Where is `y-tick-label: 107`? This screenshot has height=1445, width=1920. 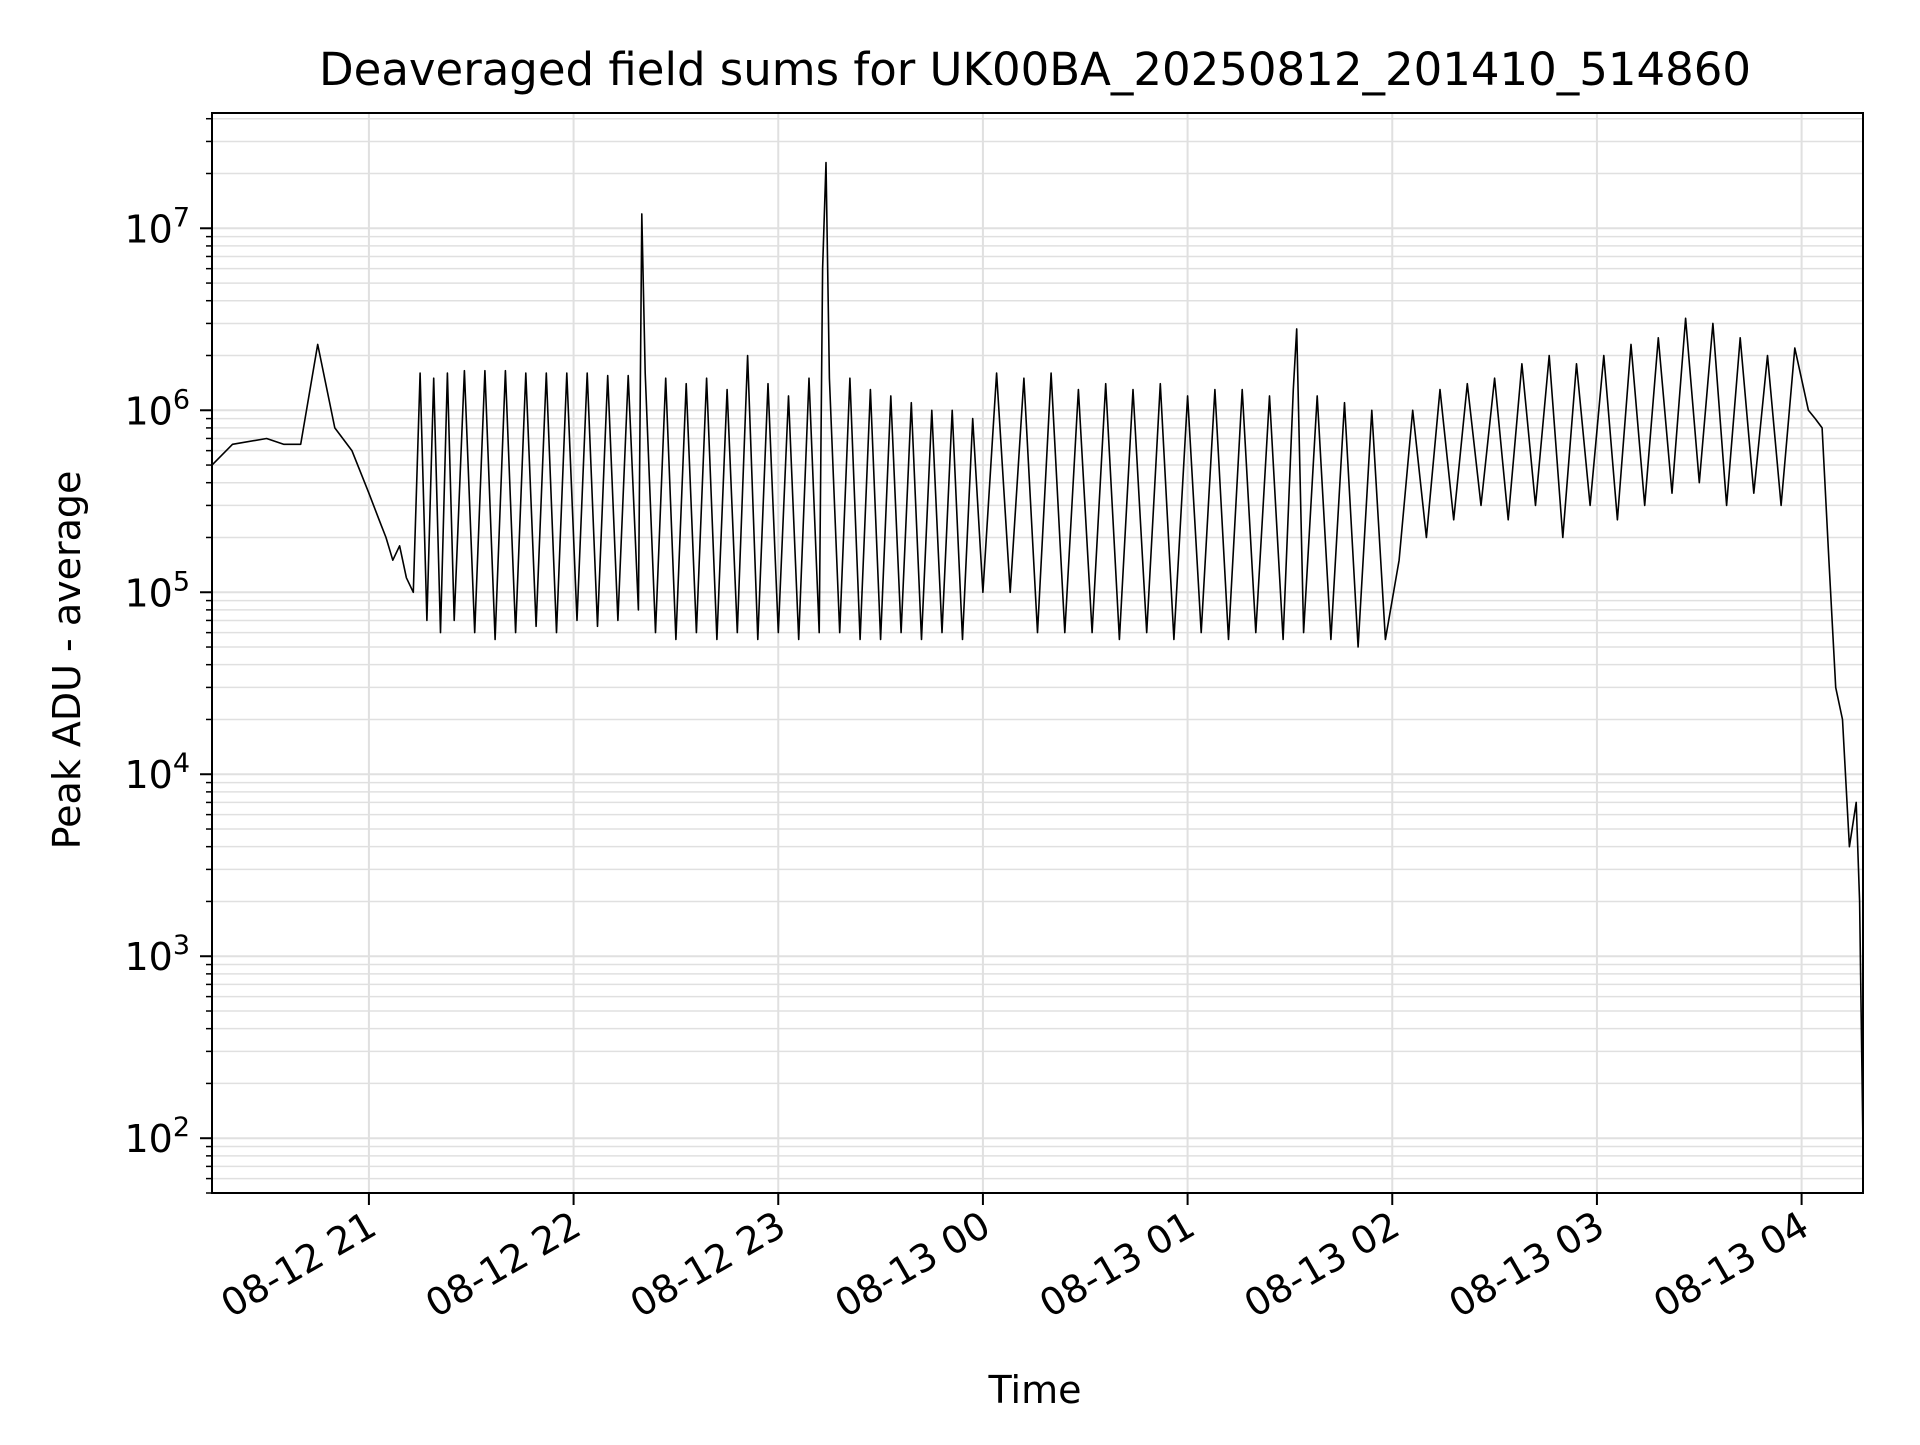
y-tick-label: 107 is located at coordinates (157, 226).